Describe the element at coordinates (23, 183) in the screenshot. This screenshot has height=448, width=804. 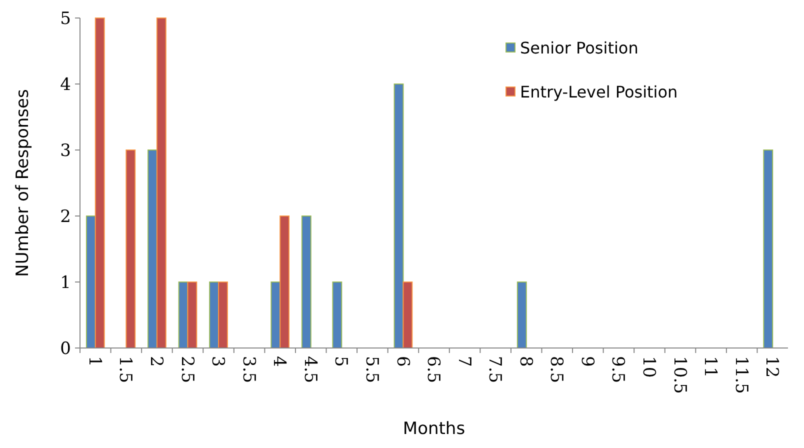
I see `y-axis-title: NUmber of Responses` at that location.